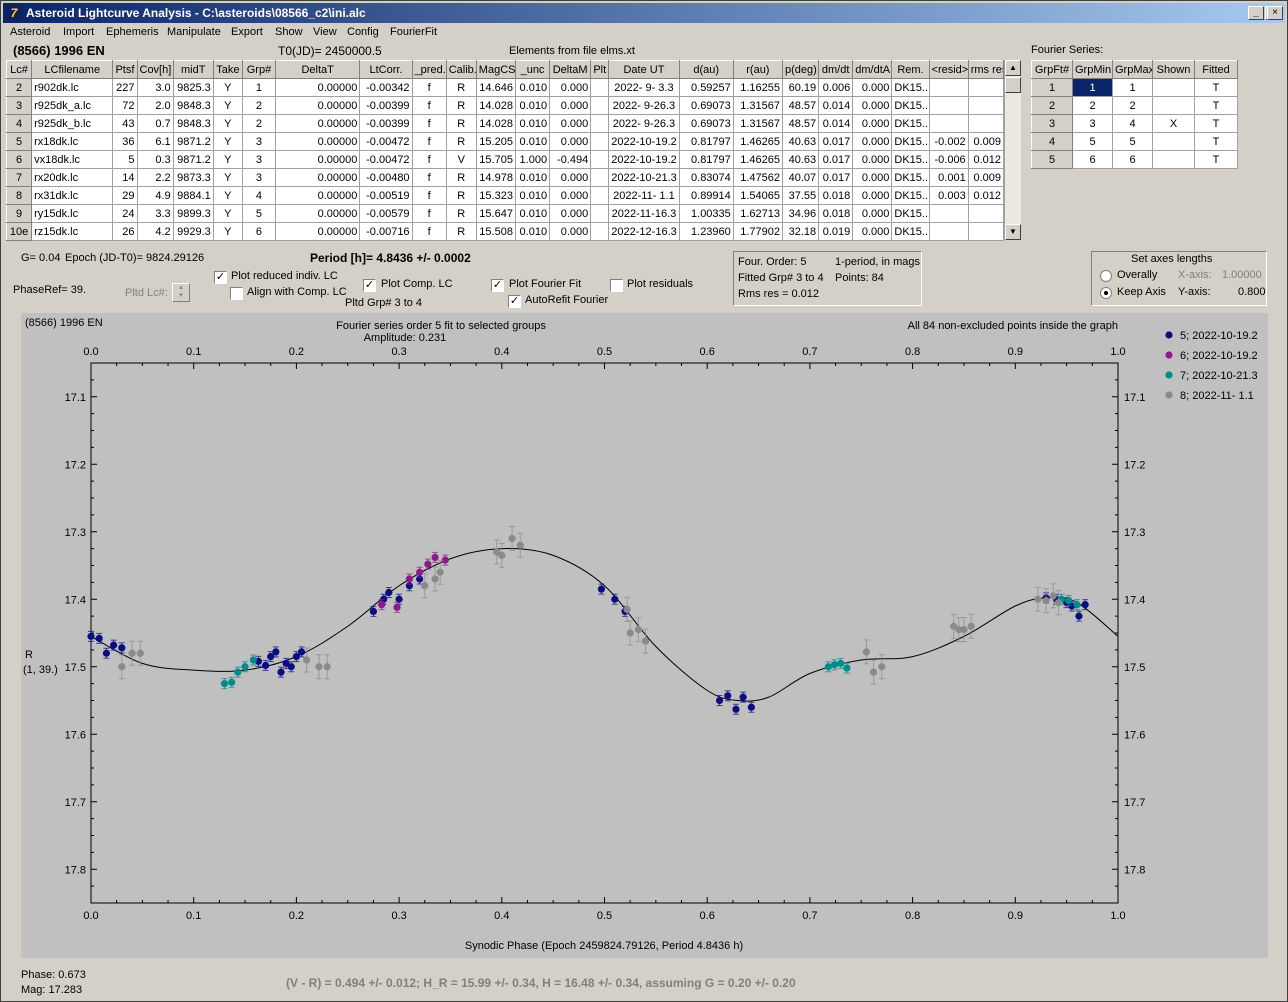  Describe the element at coordinates (79, 32) in the screenshot. I see `menu-import: Import` at that location.